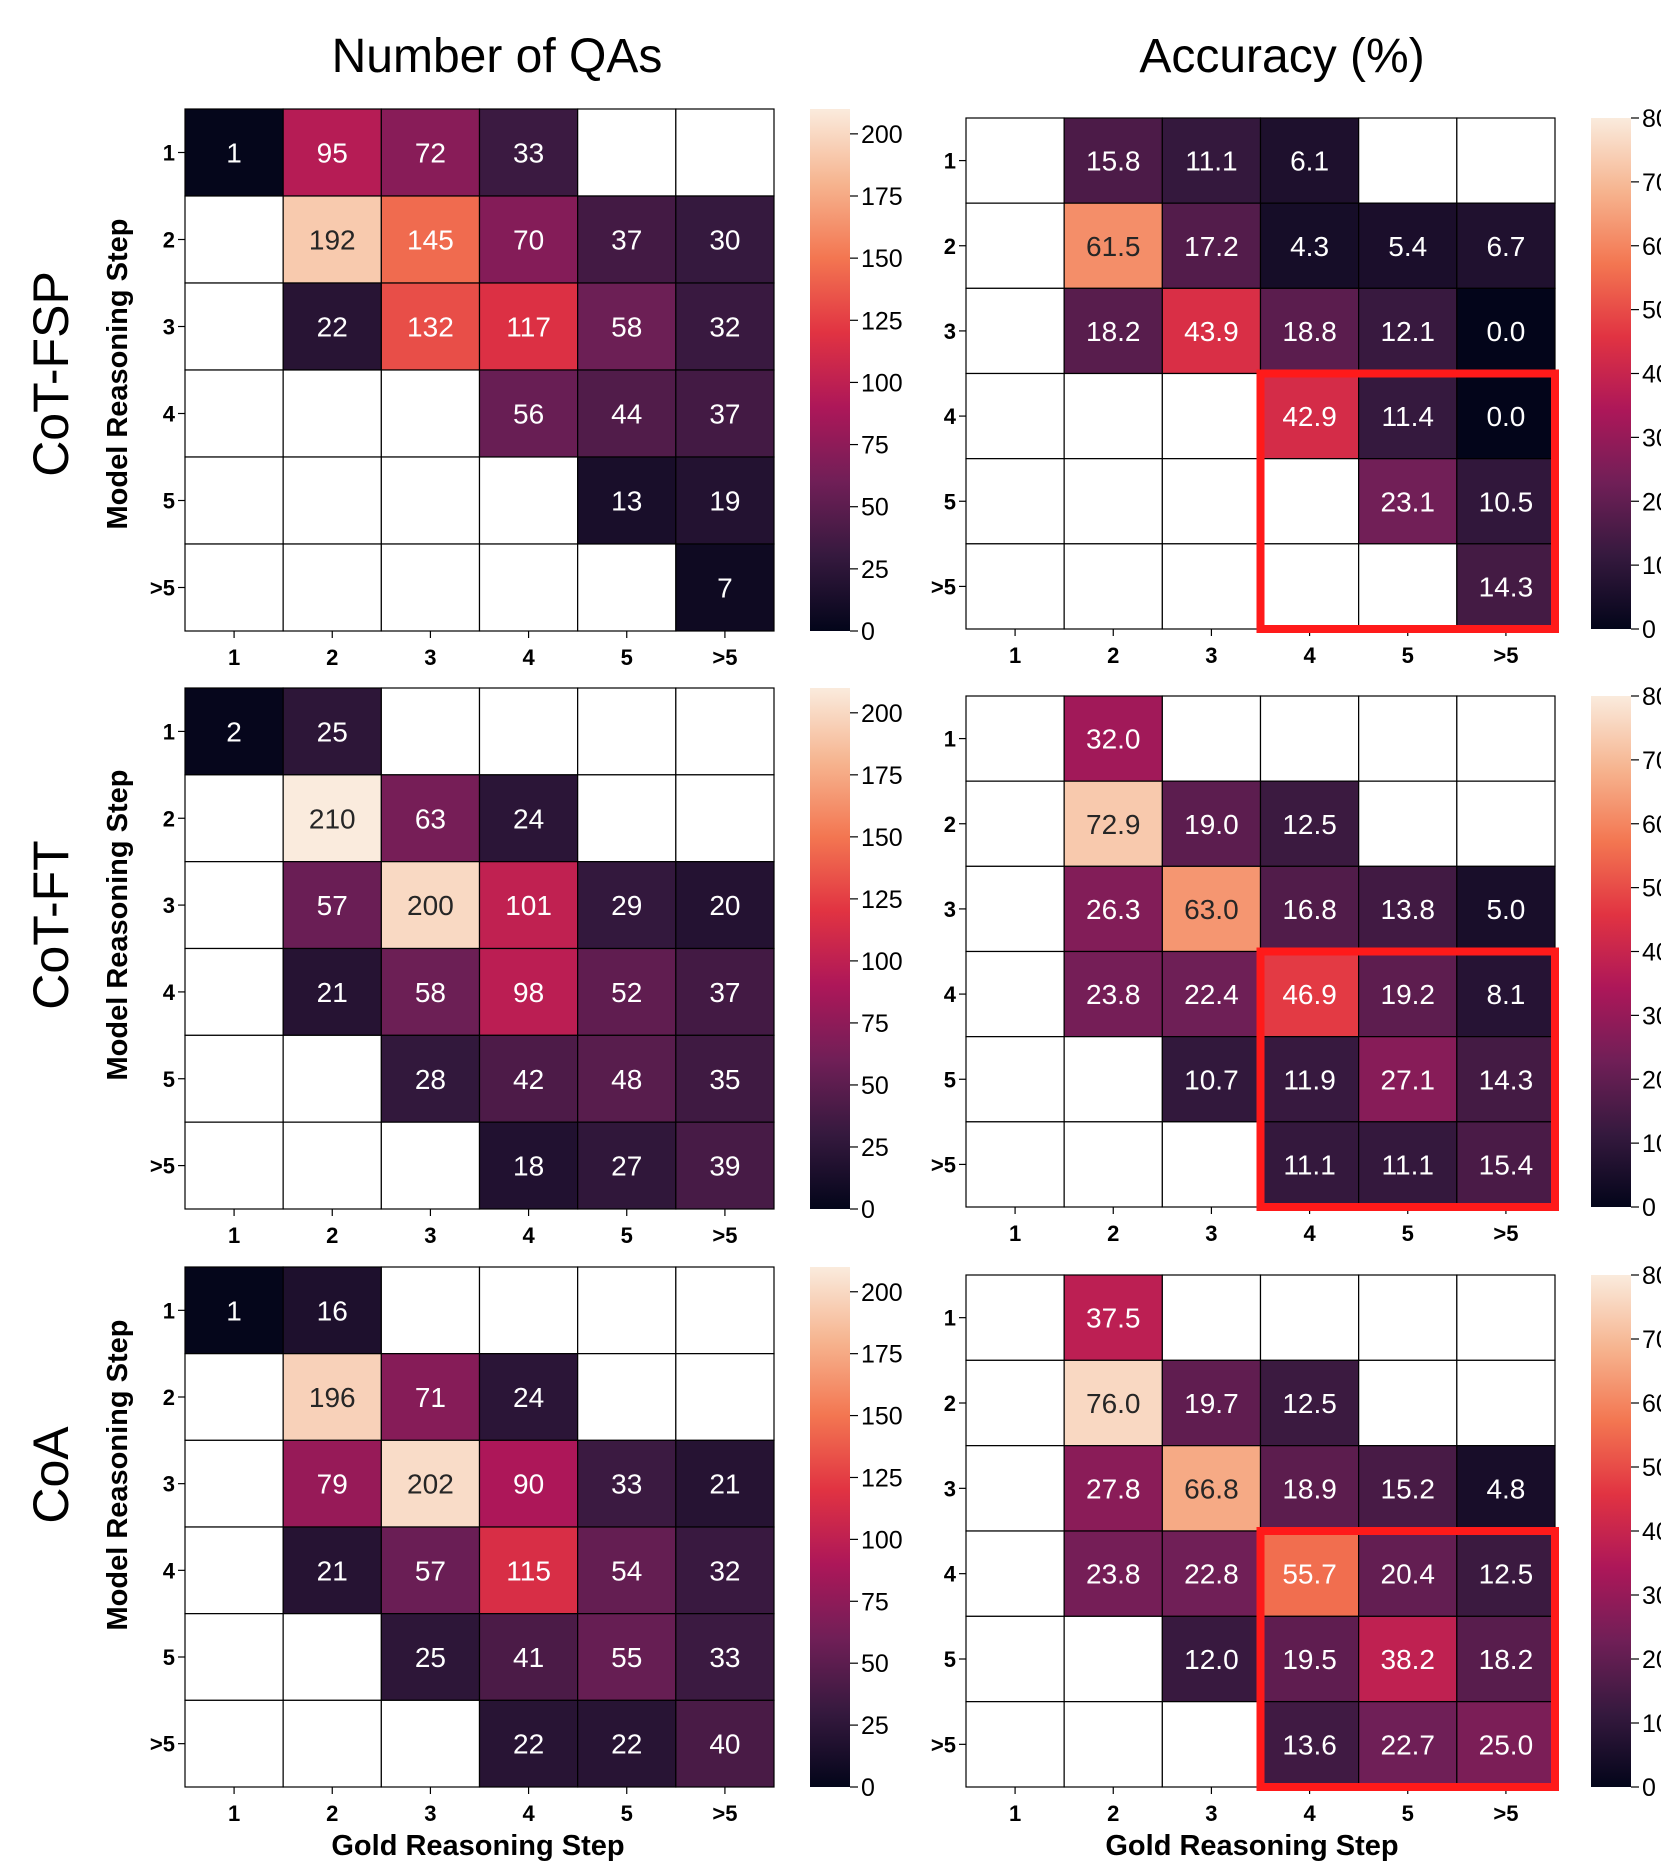 The height and width of the screenshot is (1870, 1661). Describe the element at coordinates (118, 925) in the screenshot. I see `y-axis-label-cot-ft: Model Reasoning Step` at that location.